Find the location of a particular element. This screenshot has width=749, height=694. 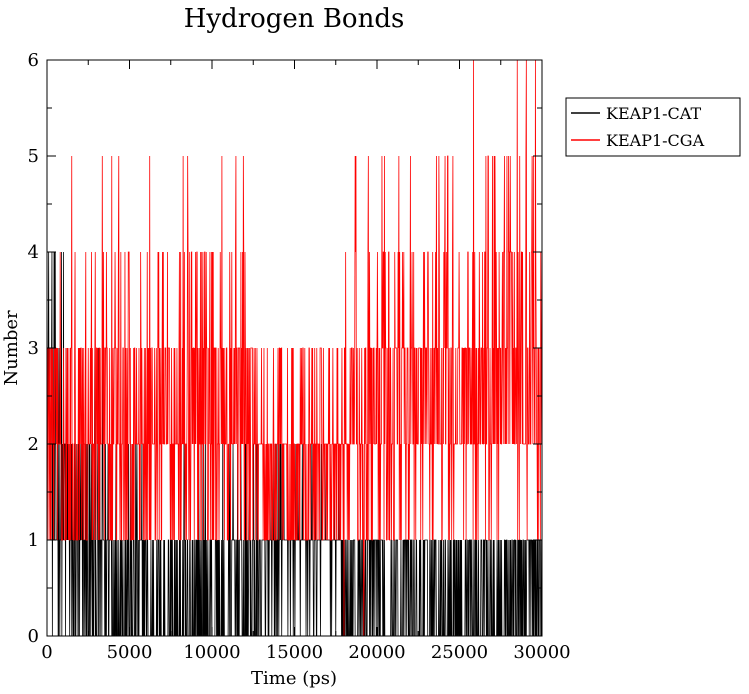

x-tick-label: 5000 is located at coordinates (130, 652).